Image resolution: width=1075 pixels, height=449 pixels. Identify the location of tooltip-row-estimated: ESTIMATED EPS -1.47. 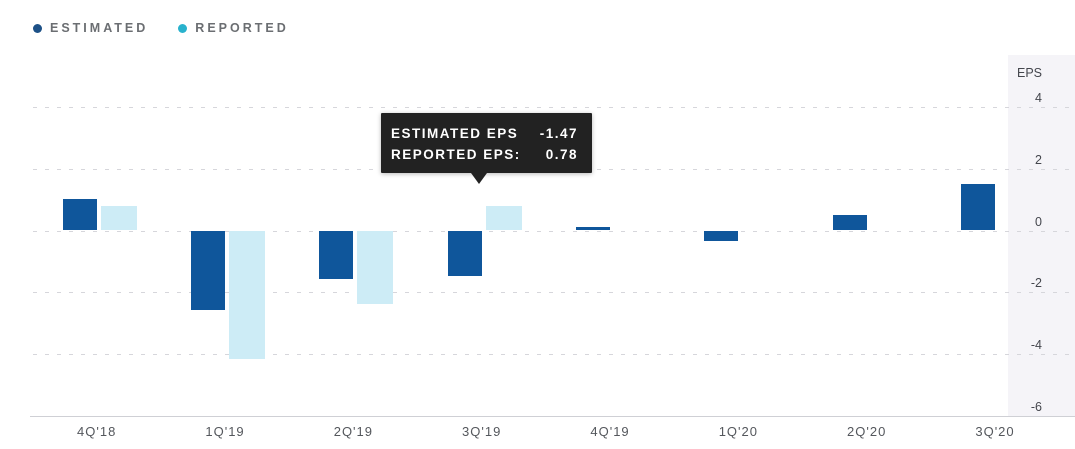
(484, 134).